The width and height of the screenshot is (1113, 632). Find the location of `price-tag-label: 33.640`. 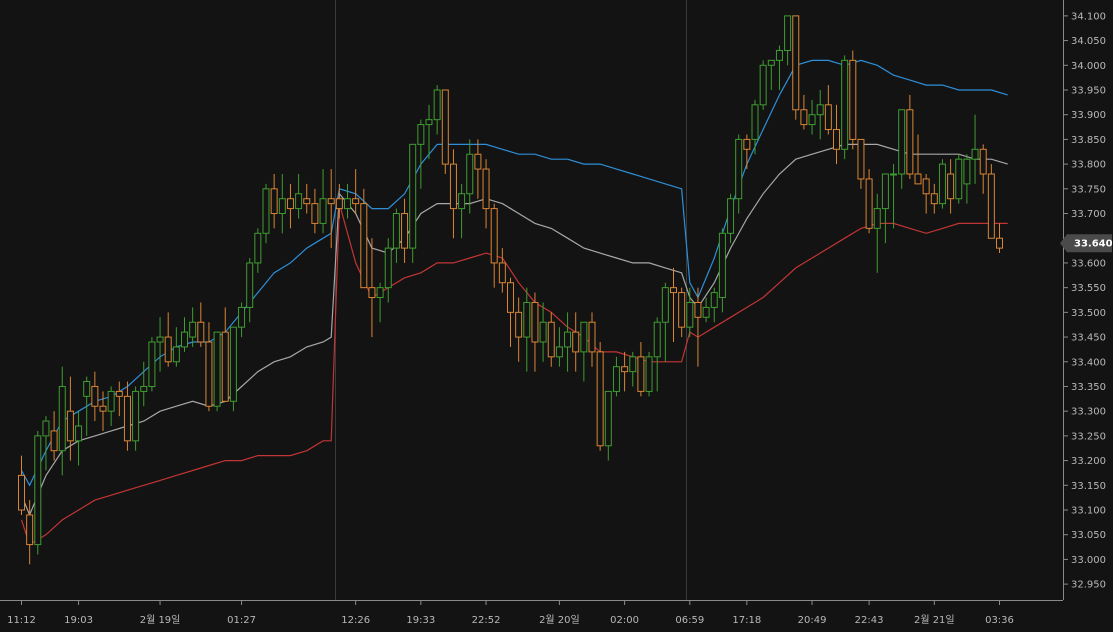

price-tag-label: 33.640 is located at coordinates (1093, 244).